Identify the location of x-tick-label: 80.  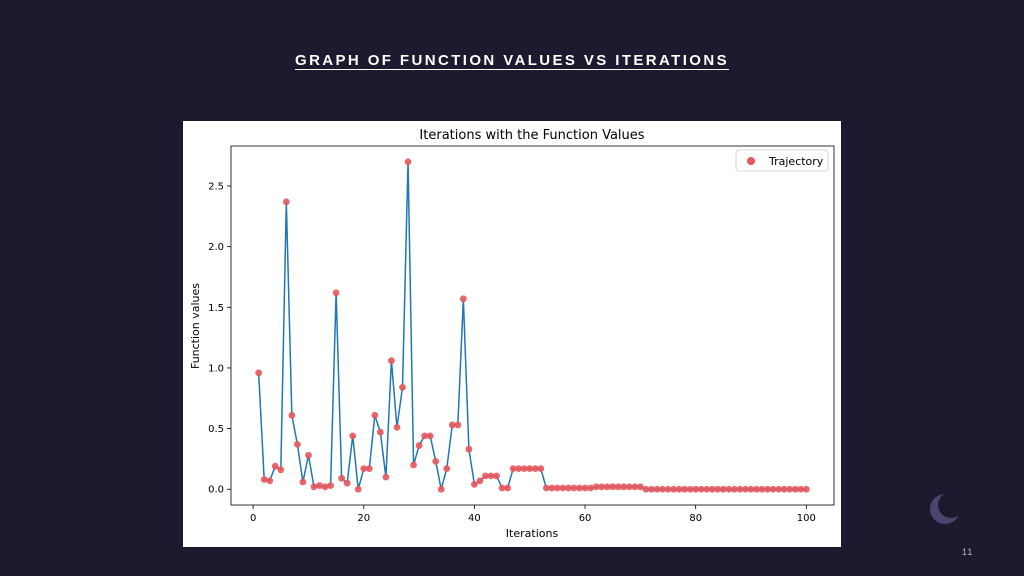
(695, 518).